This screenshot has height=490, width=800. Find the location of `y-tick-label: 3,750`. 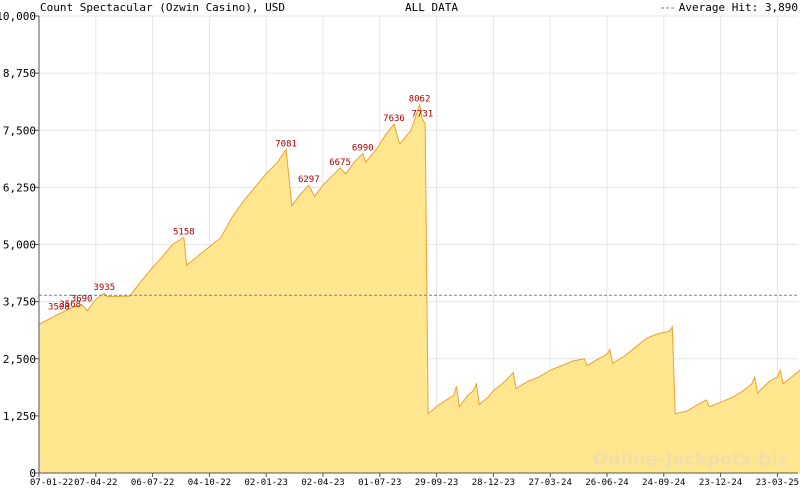

y-tick-label: 3,750 is located at coordinates (19, 302).